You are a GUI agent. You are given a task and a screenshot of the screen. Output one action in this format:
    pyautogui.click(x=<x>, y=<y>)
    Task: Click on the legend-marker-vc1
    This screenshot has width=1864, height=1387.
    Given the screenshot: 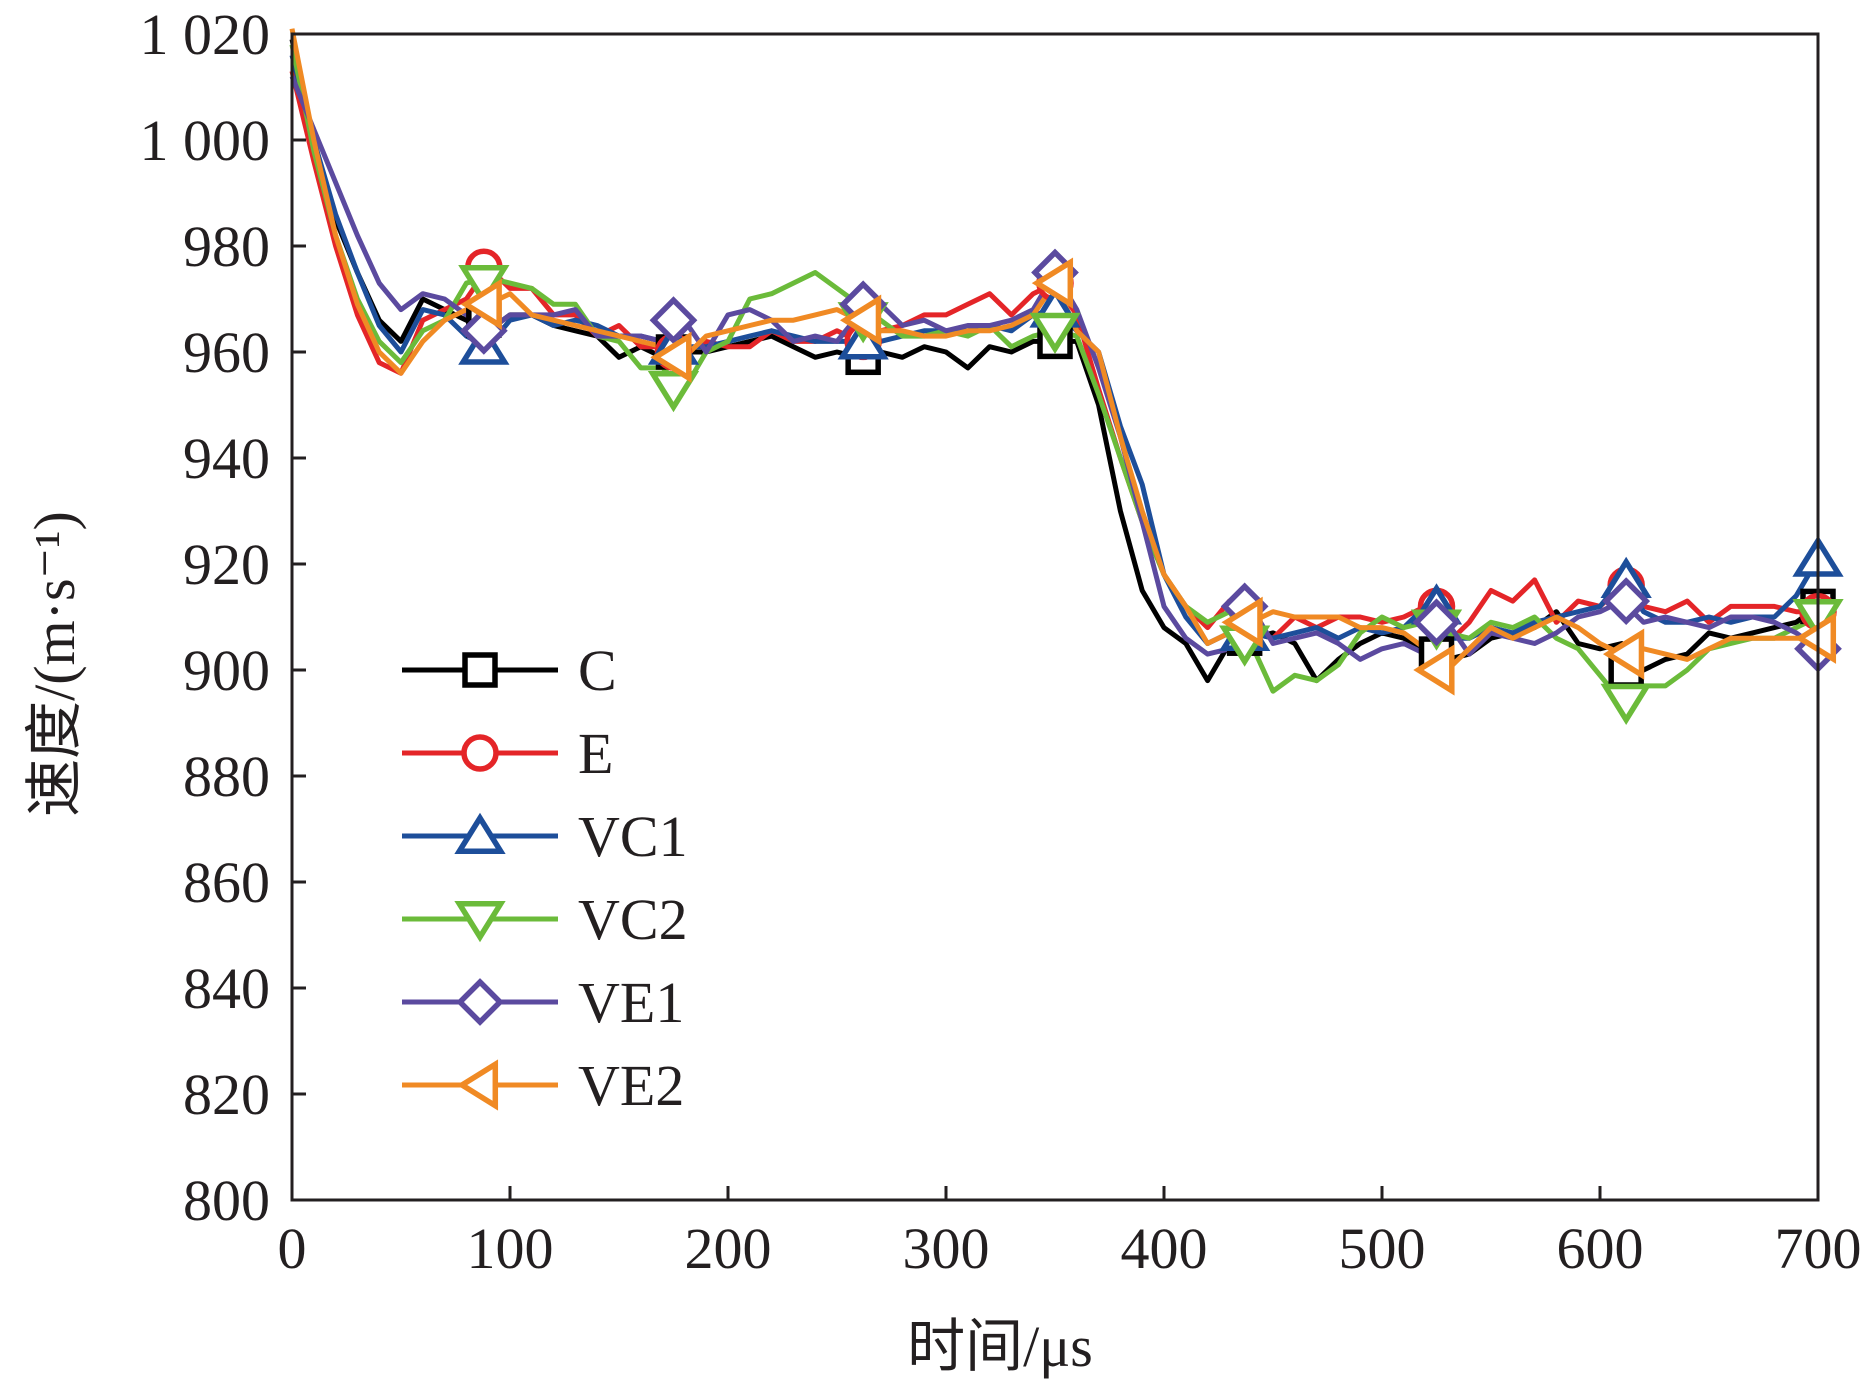 What is the action you would take?
    pyautogui.click(x=480, y=833)
    